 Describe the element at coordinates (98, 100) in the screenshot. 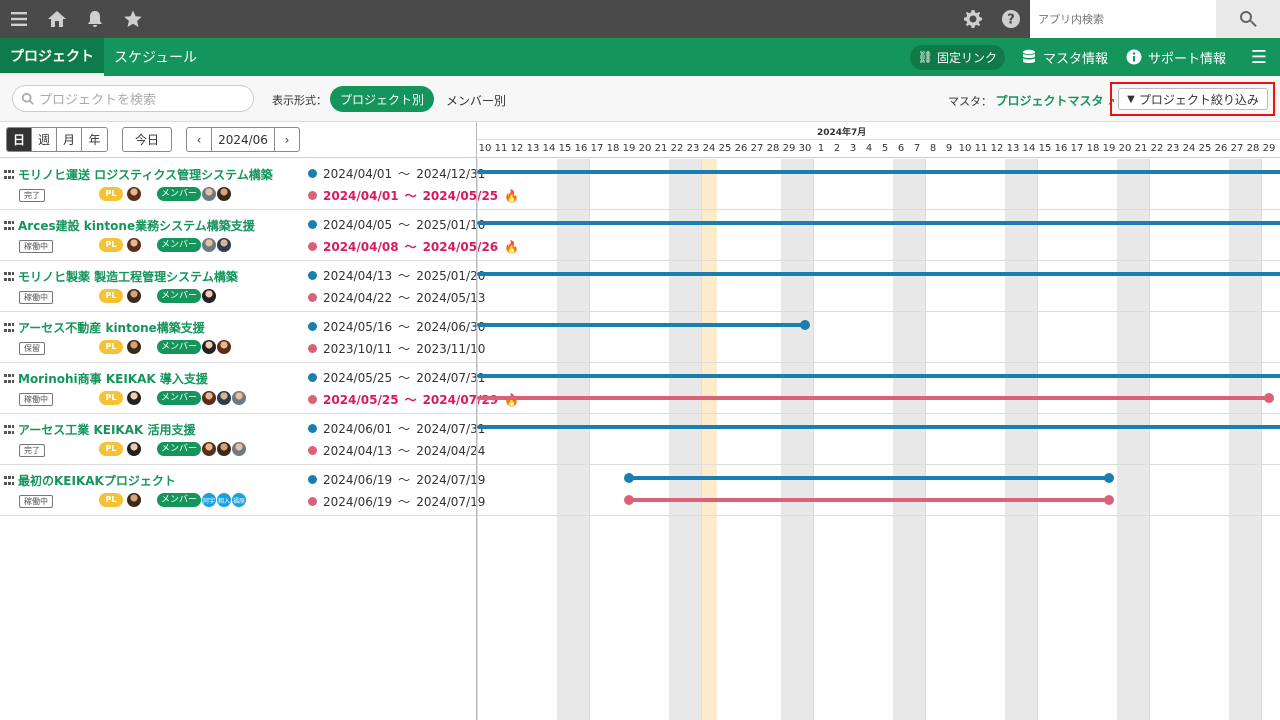

I see `project-search-placeholder: プロジェクトを検索` at that location.